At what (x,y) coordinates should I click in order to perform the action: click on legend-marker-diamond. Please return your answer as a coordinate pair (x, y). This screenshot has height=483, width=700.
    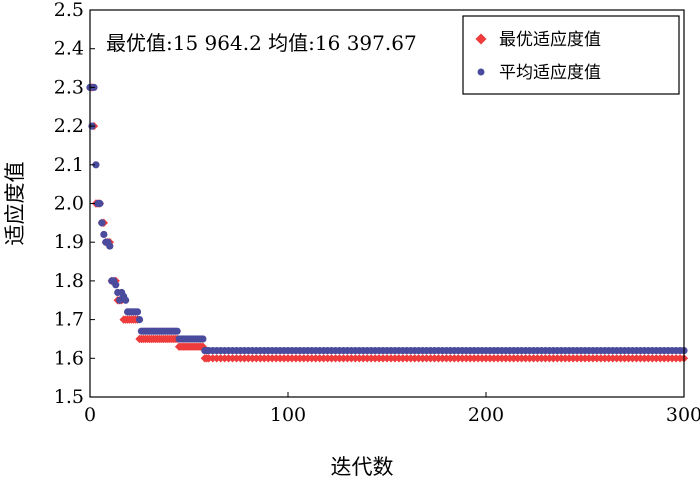
    Looking at the image, I should click on (481, 39).